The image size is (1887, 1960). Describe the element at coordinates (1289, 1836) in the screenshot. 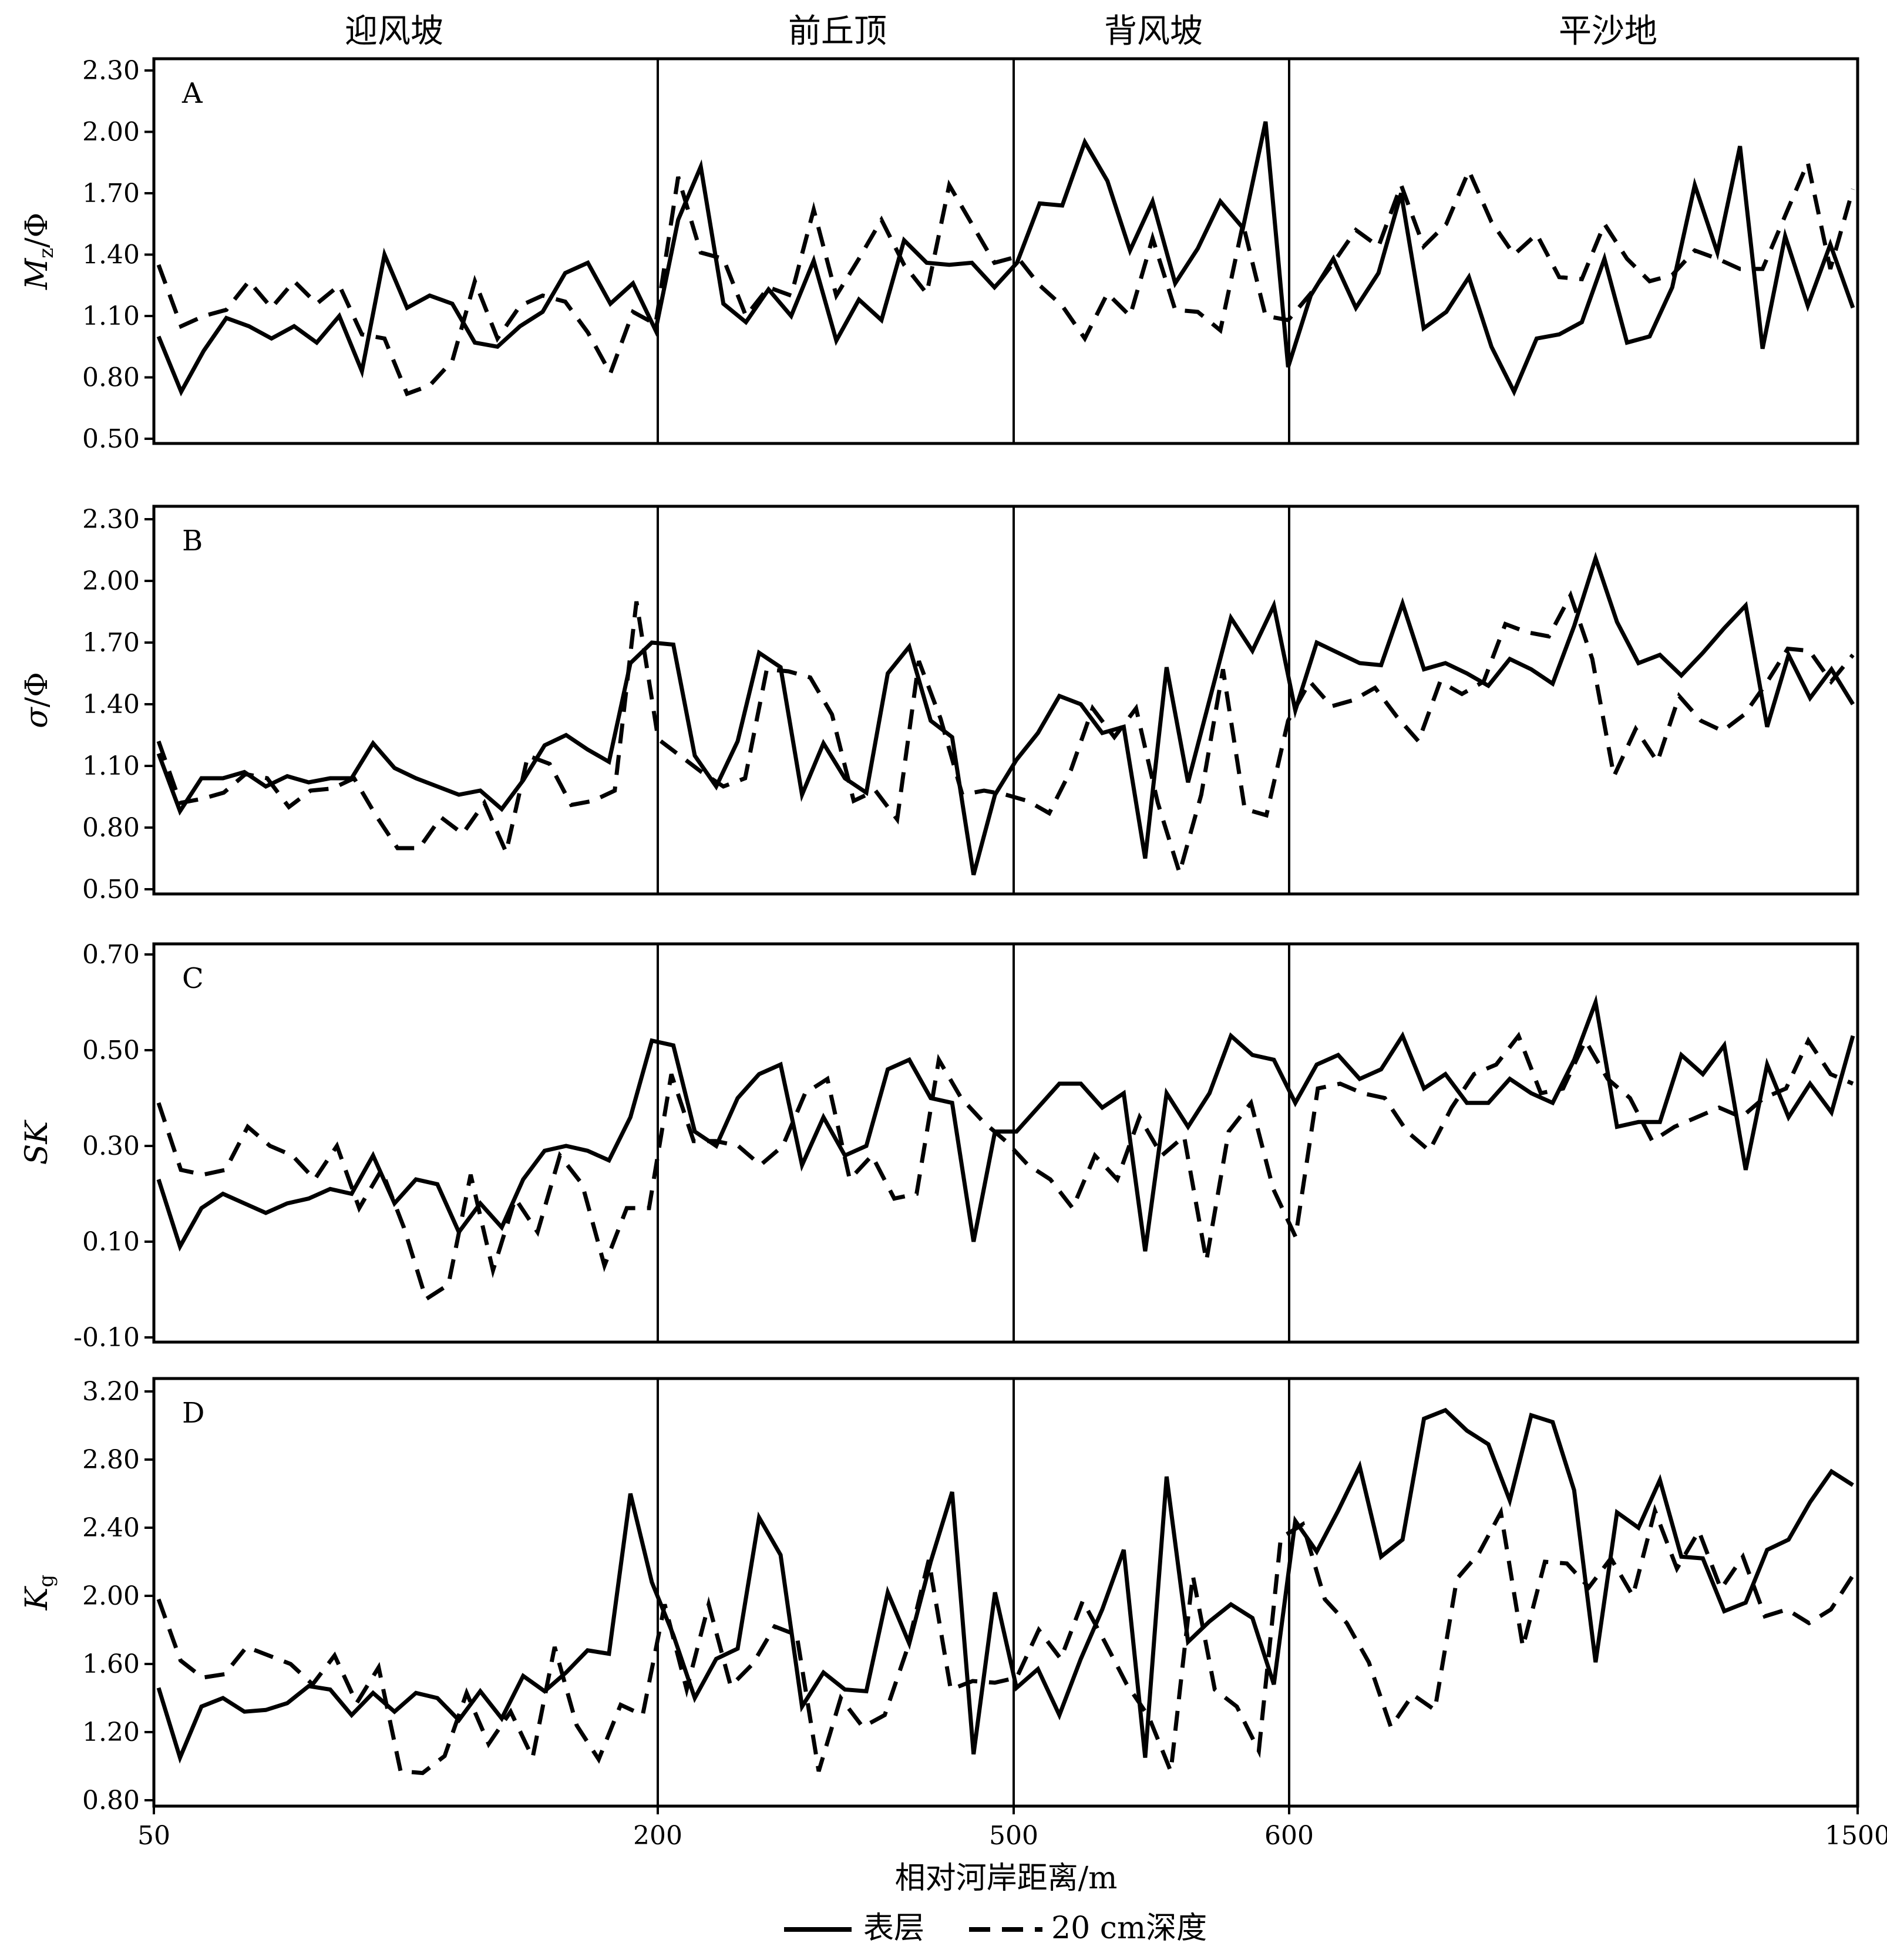

I see `x-tick-label: 600` at that location.